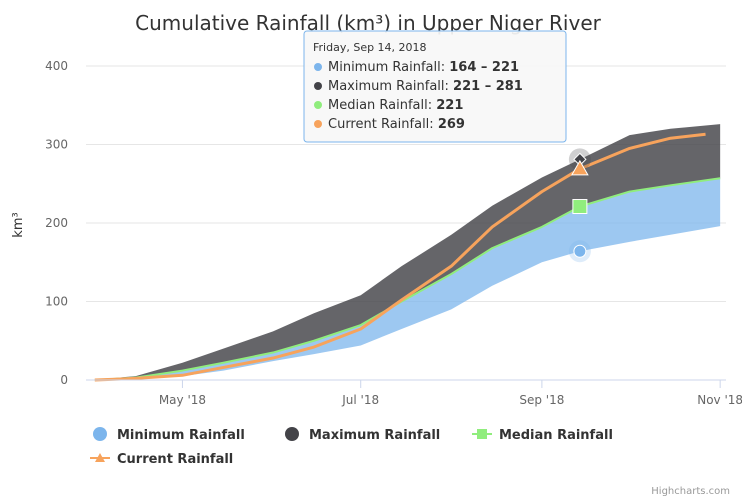 The height and width of the screenshot is (503, 742). Describe the element at coordinates (388, 67) in the screenshot. I see `tooltip-row-label: Minimum Rainfall:` at that location.